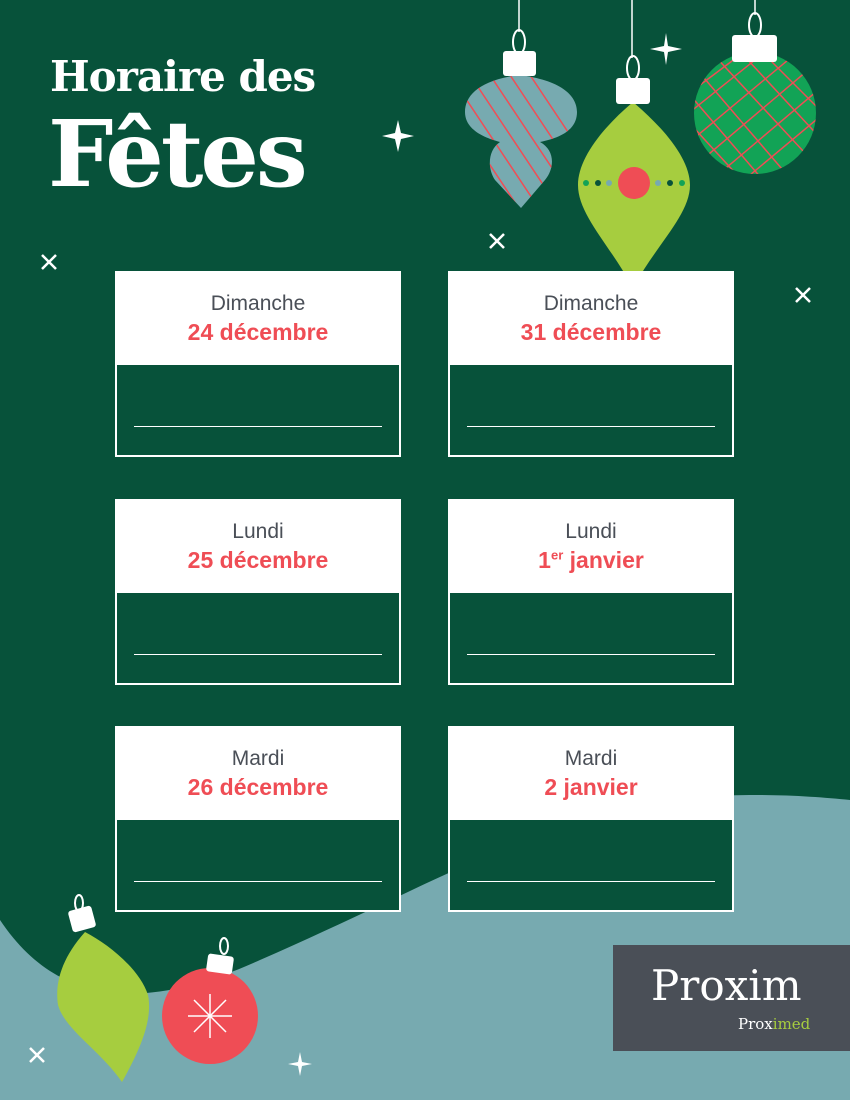  Describe the element at coordinates (791, 1024) in the screenshot. I see `logo-sub-b: imed` at that location.